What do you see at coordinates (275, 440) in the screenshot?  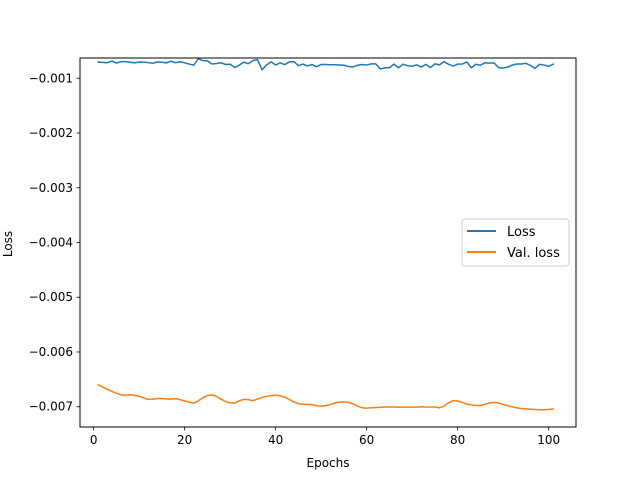 I see `x-tick-label: 40` at bounding box center [275, 440].